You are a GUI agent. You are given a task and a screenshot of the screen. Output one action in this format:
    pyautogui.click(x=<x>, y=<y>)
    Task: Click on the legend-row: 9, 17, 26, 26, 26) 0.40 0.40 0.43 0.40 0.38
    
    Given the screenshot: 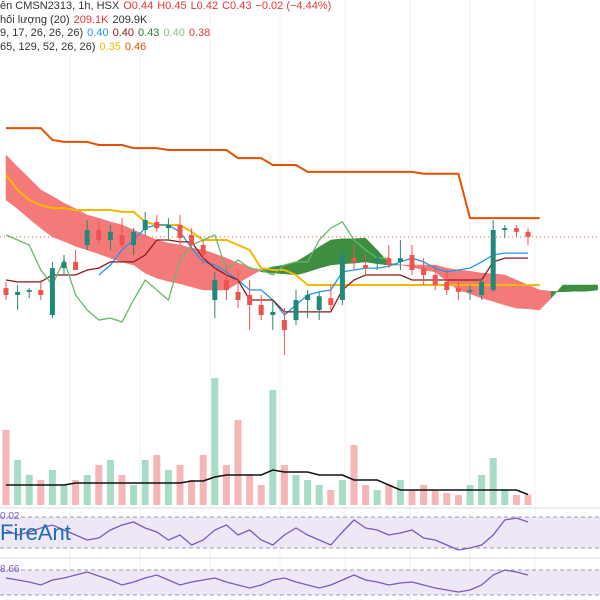 What is the action you would take?
    pyautogui.click(x=167, y=34)
    